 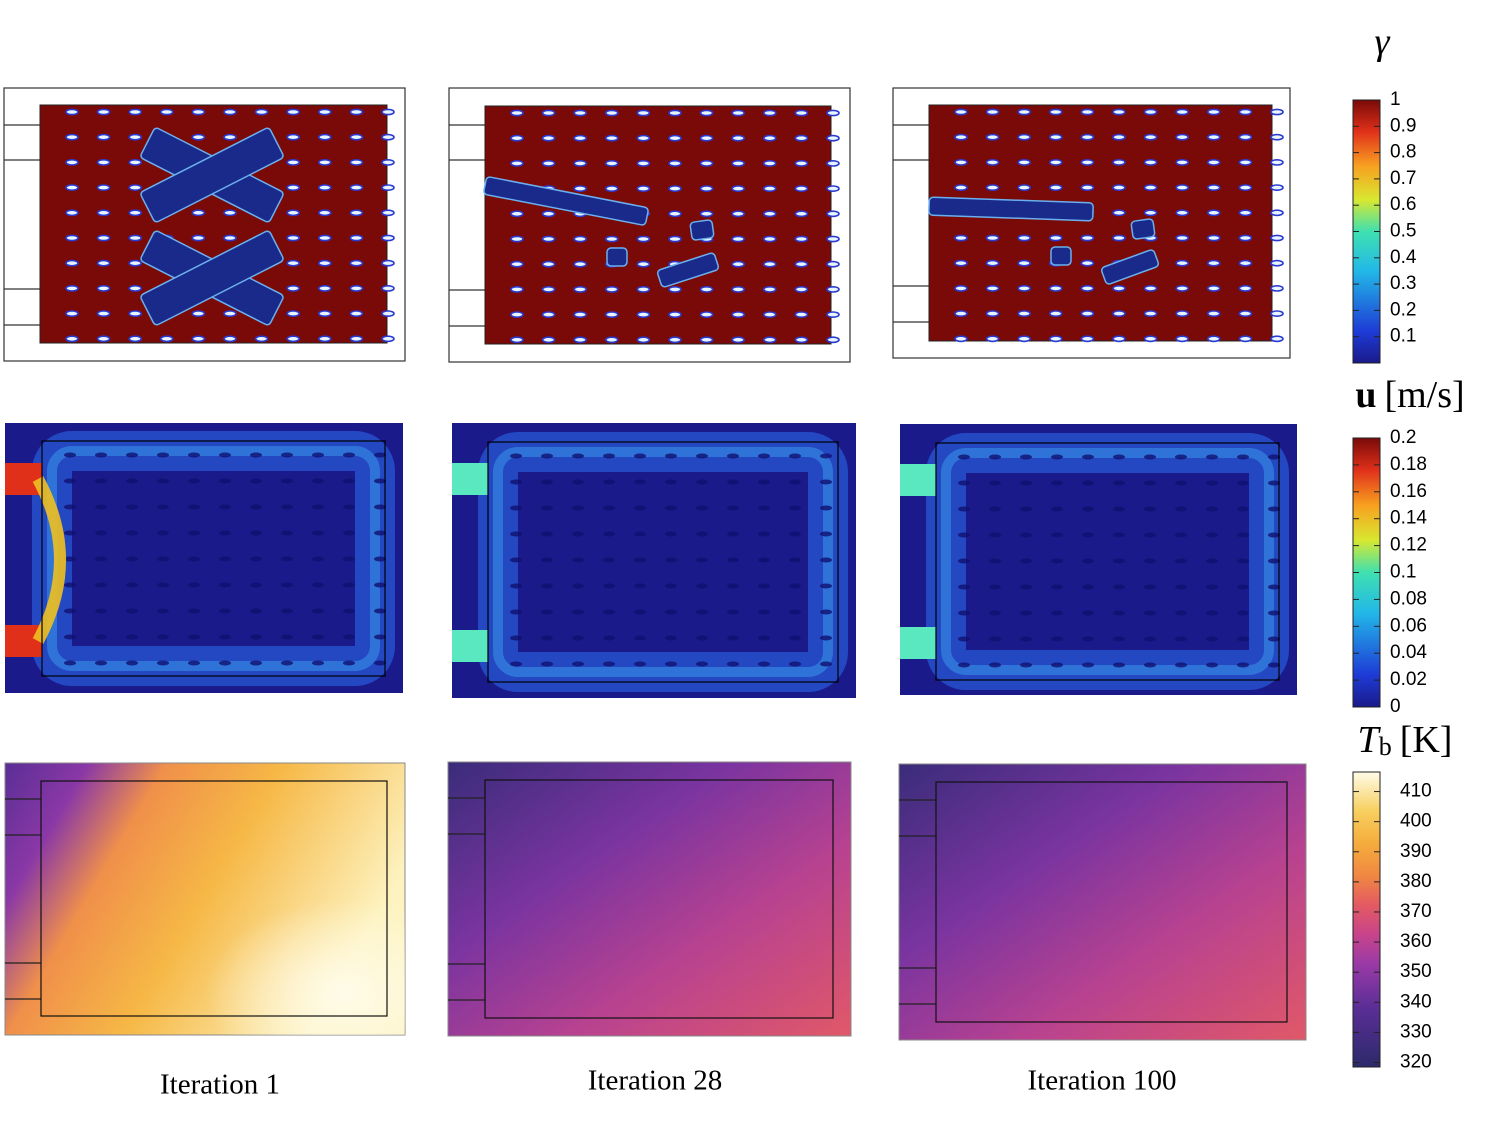 I want to click on tick-label: 390, so click(x=1416, y=851).